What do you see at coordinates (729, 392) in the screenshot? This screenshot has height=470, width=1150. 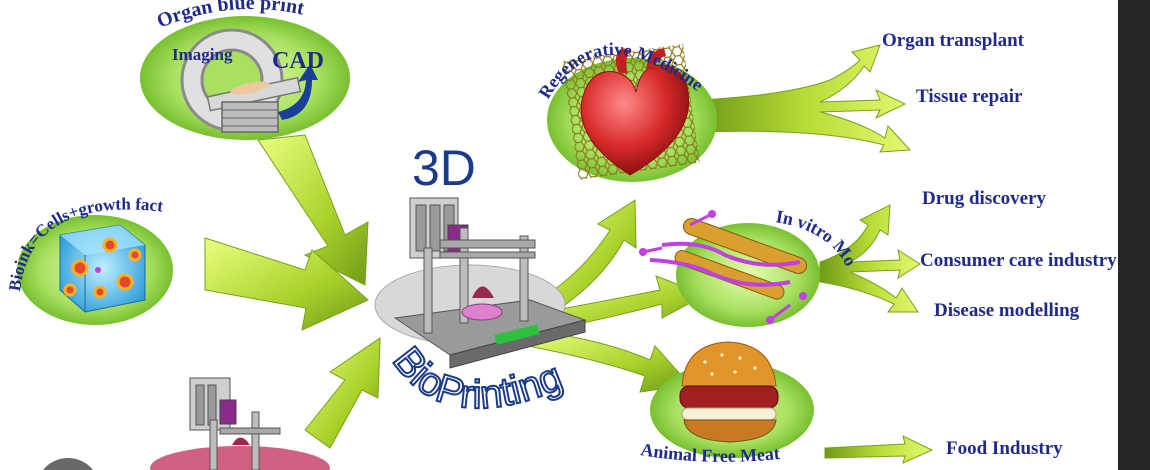 I see `burger-icon` at bounding box center [729, 392].